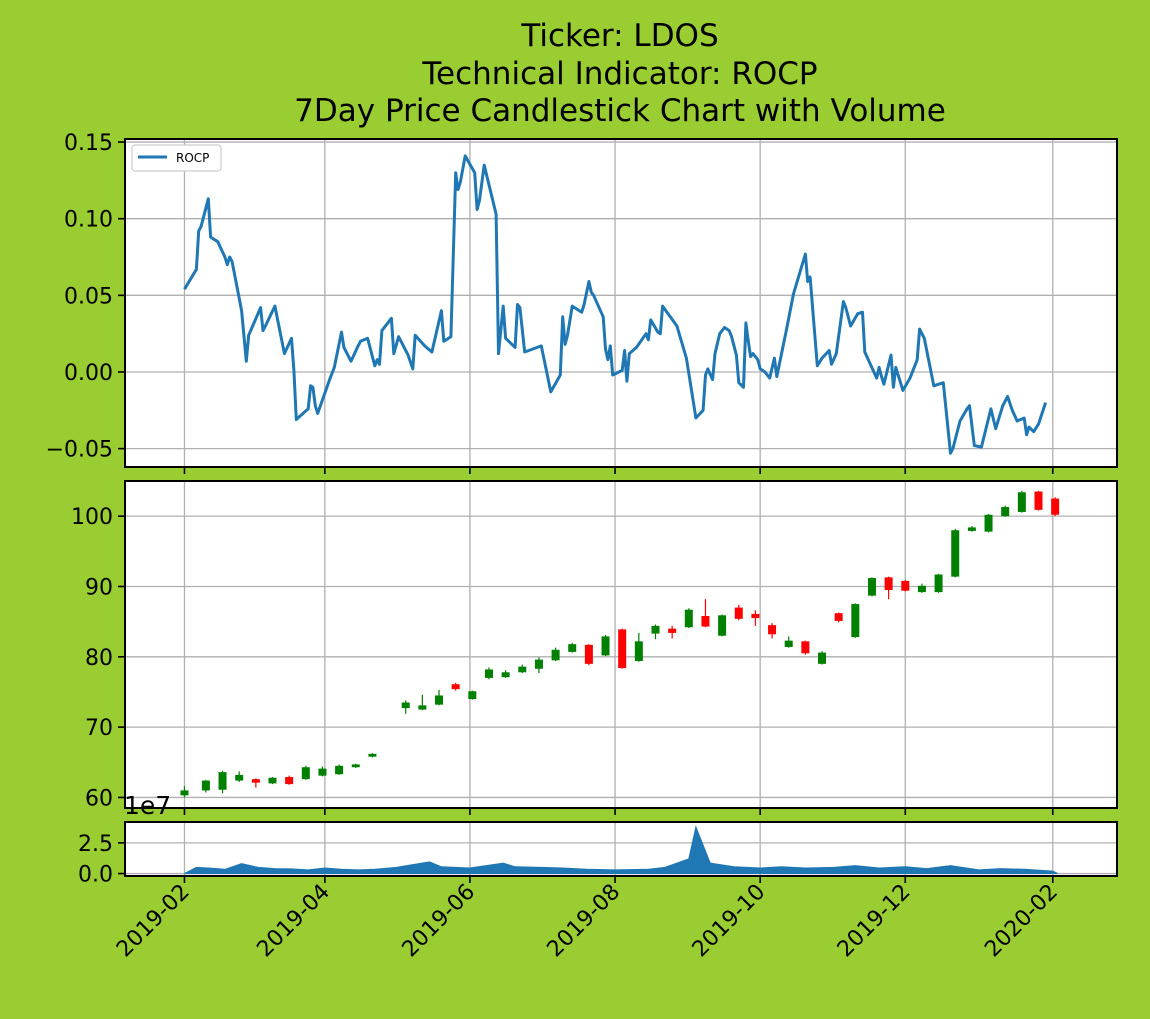 The width and height of the screenshot is (1150, 1019). What do you see at coordinates (88, 373) in the screenshot?
I see `y-tick-label-1: 0.00` at bounding box center [88, 373].